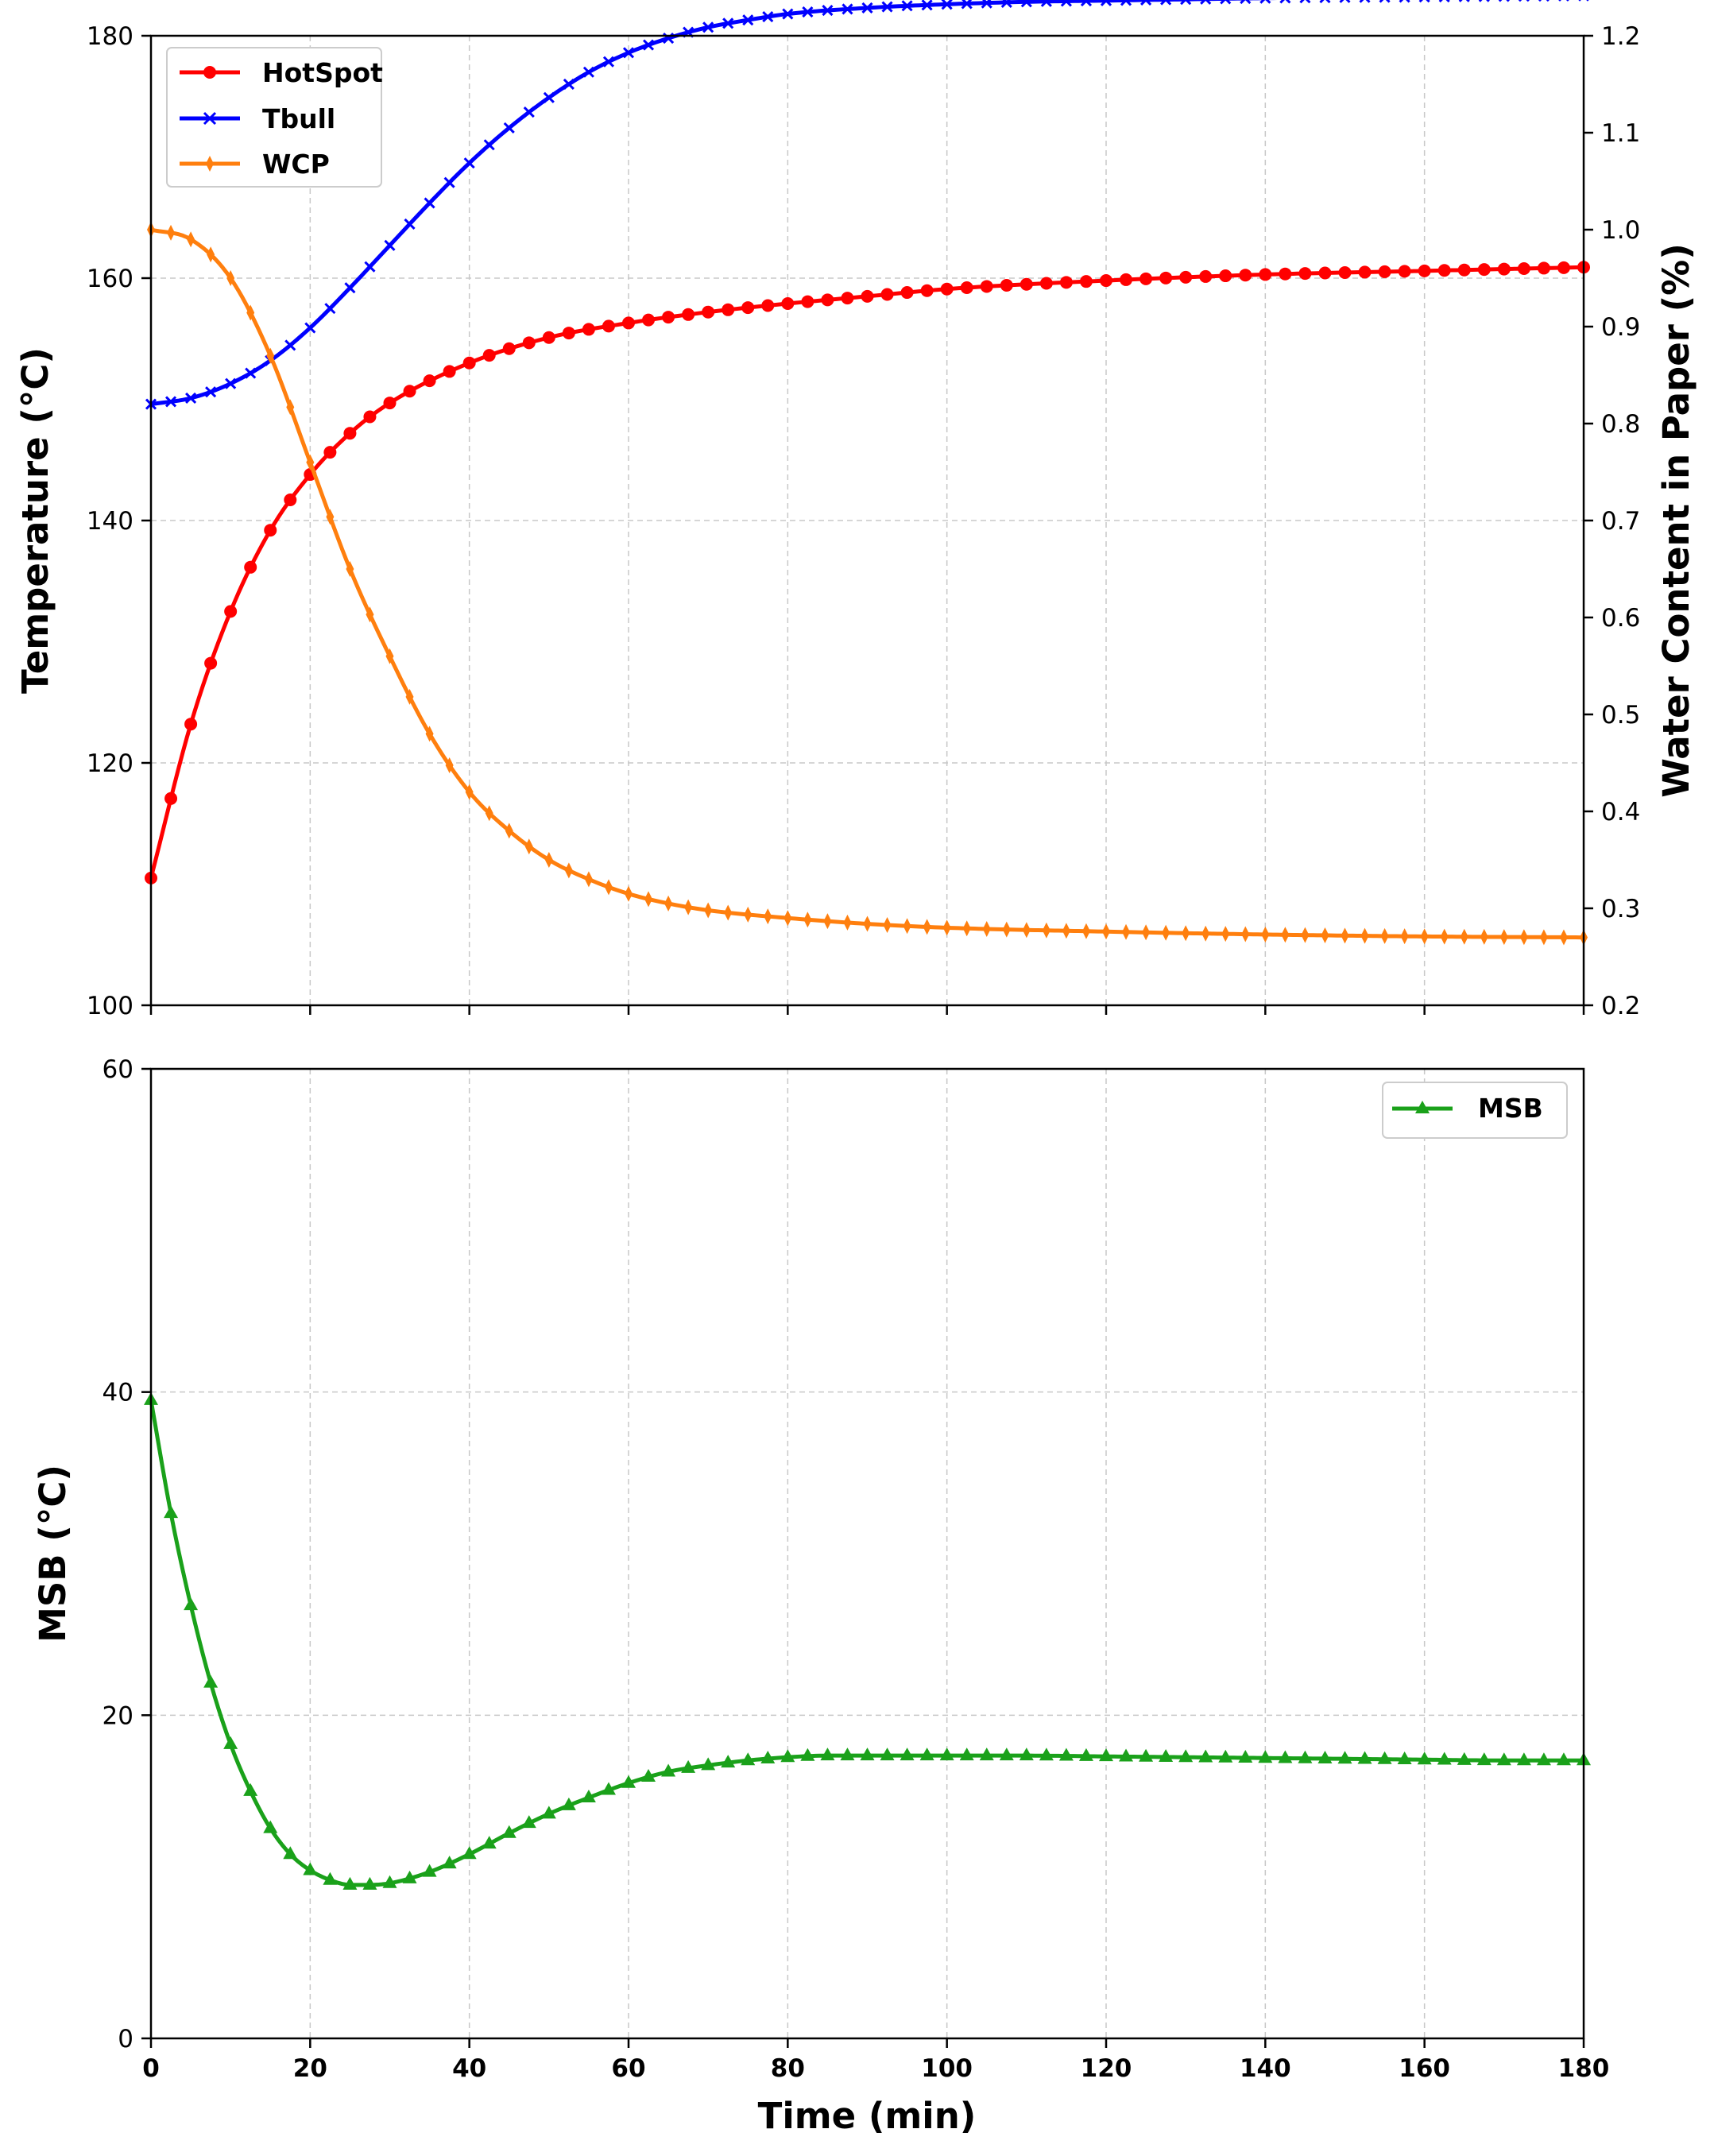 The height and width of the screenshot is (2156, 1714). What do you see at coordinates (947, 2068) in the screenshot?
I see `x-tick-label: 100` at bounding box center [947, 2068].